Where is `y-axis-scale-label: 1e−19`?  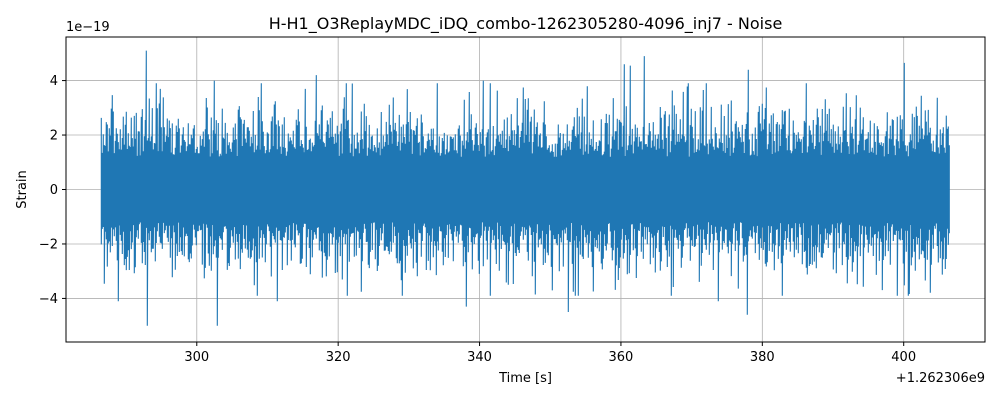
y-axis-scale-label: 1e−19 is located at coordinates (88, 27).